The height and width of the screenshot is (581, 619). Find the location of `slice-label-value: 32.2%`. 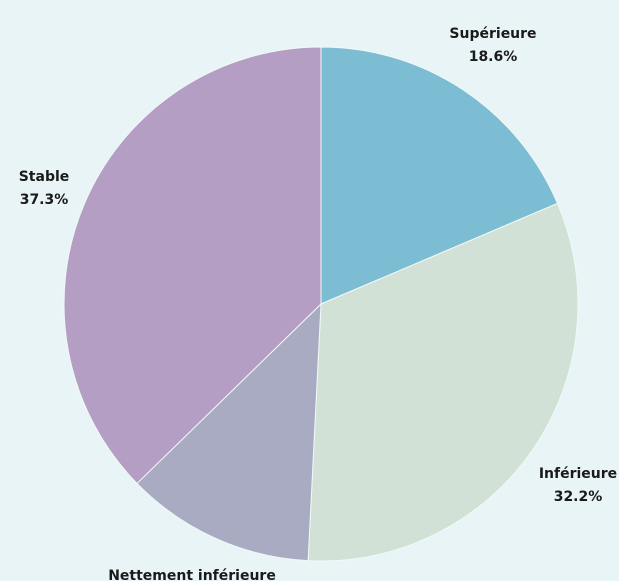

slice-label-value: 32.2% is located at coordinates (578, 497).